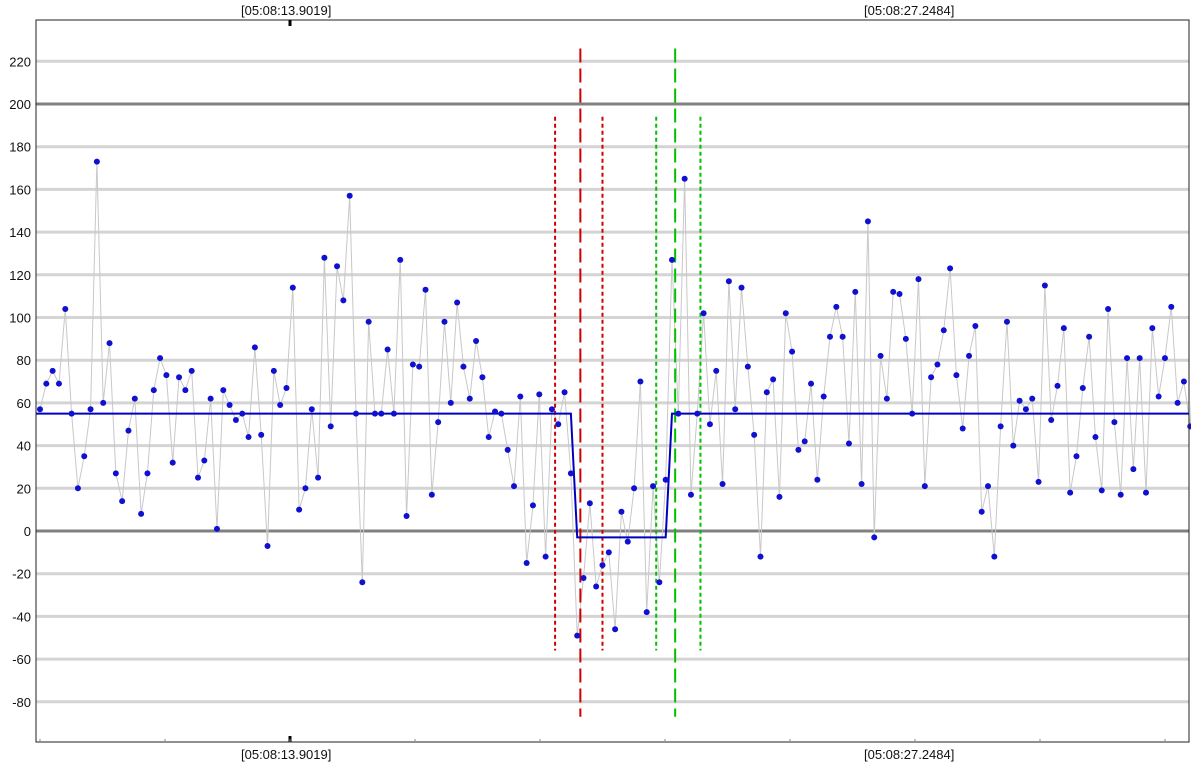 The width and height of the screenshot is (1191, 766). What do you see at coordinates (909, 10) in the screenshot?
I see `header-timestamp-right: [05:08:27.2484]` at bounding box center [909, 10].